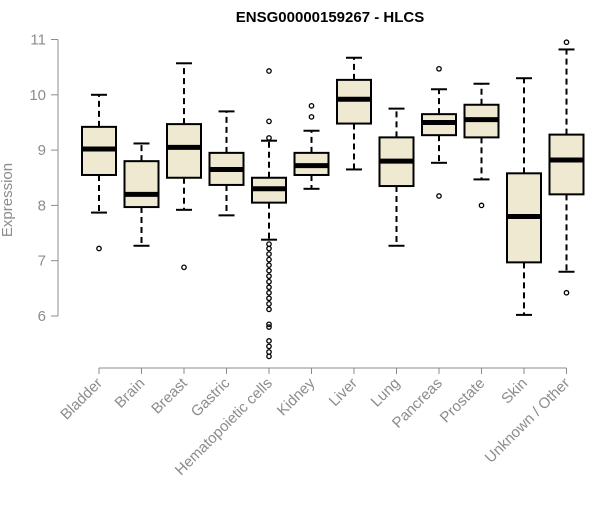 The width and height of the screenshot is (600, 505). Describe the element at coordinates (38, 40) in the screenshot. I see `y-tick-label: 11` at that location.